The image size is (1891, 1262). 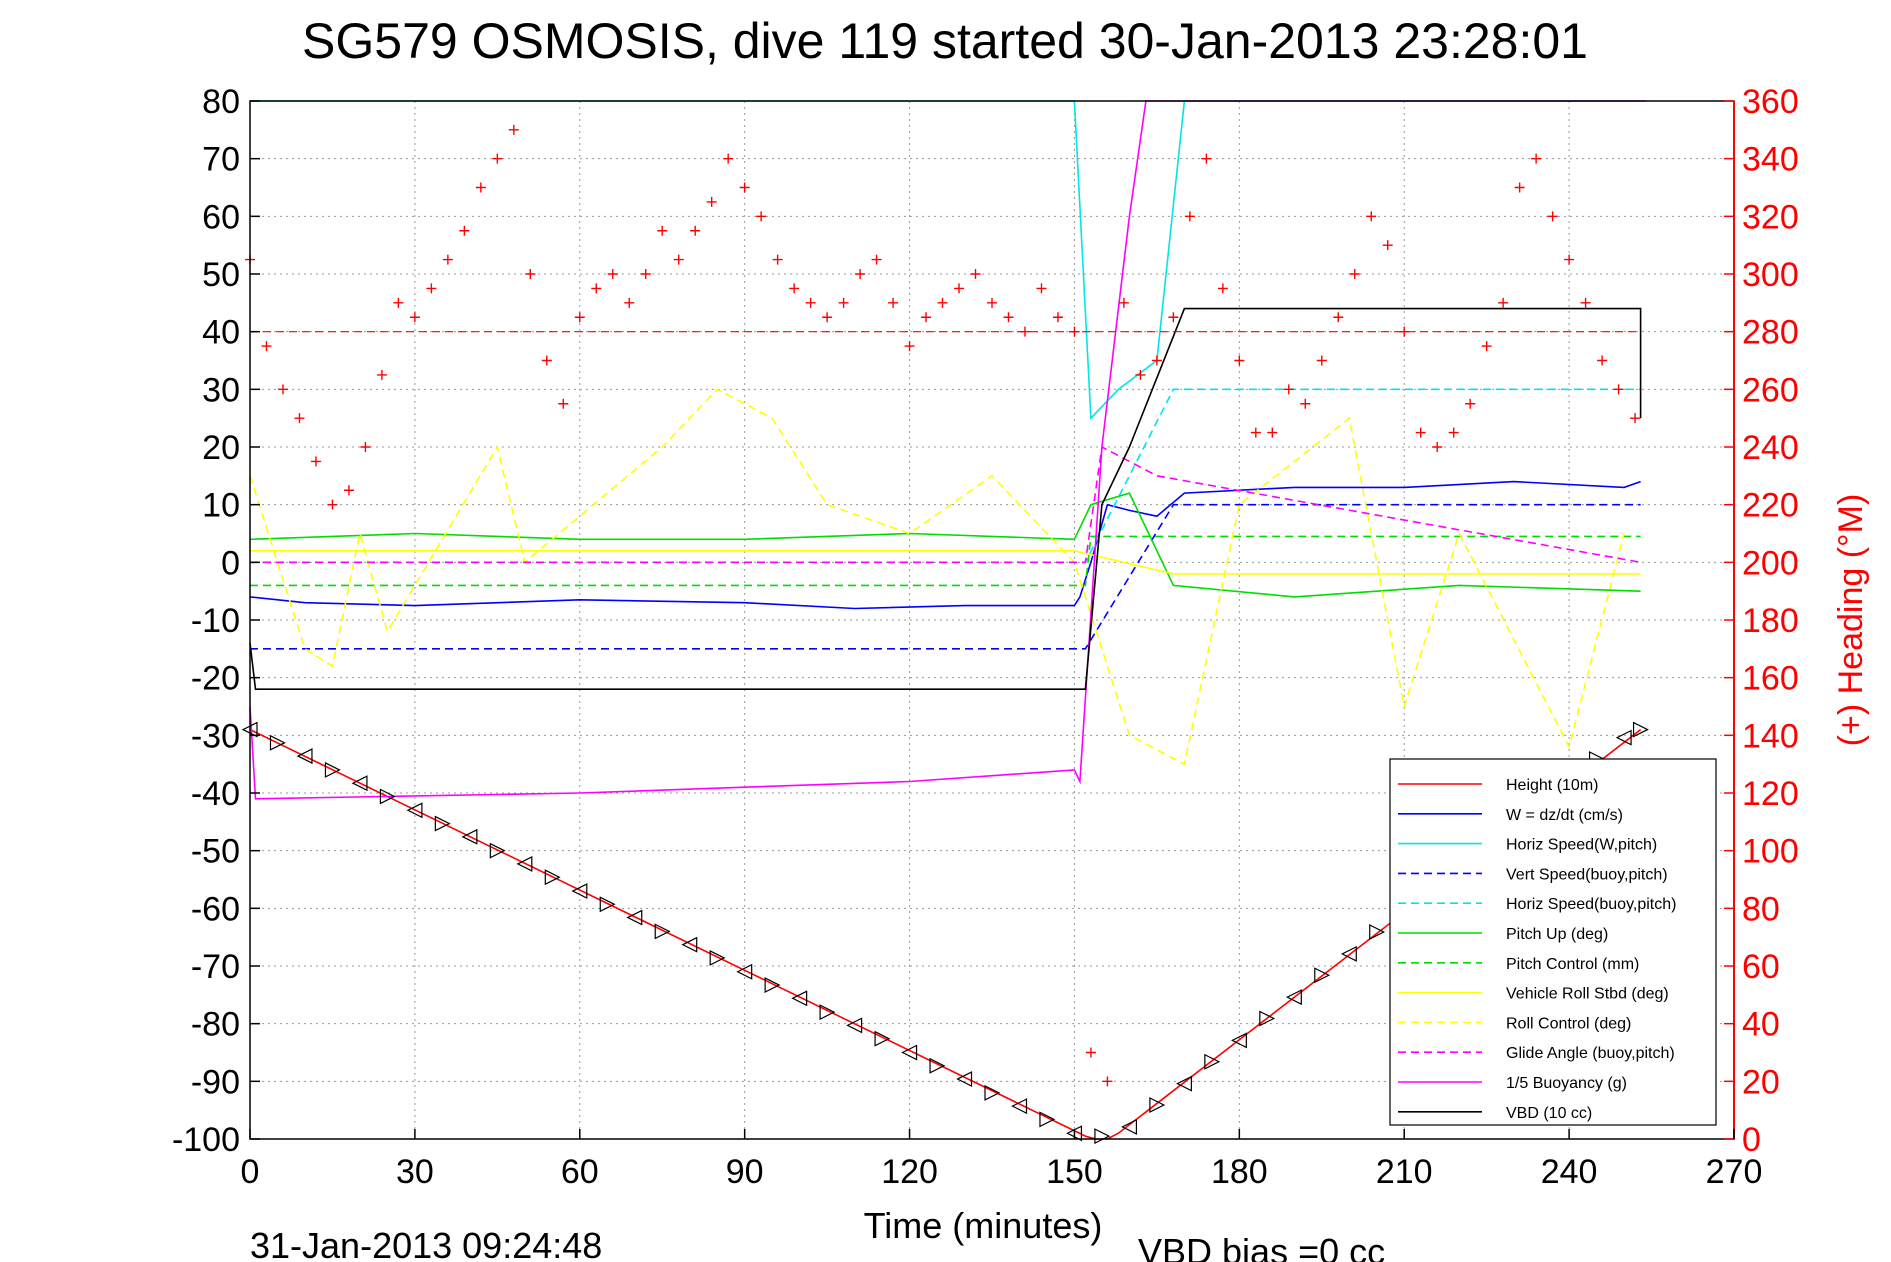 What do you see at coordinates (1587, 874) in the screenshot?
I see `legend-label: Vert Speed(buoy,pitch)` at bounding box center [1587, 874].